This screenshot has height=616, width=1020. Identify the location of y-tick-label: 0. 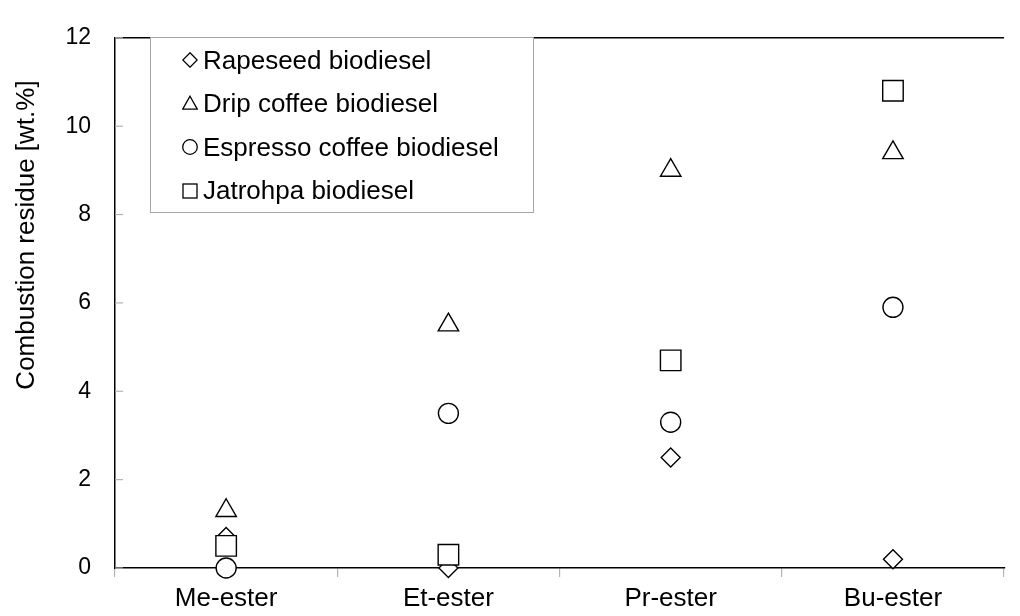
(84, 566).